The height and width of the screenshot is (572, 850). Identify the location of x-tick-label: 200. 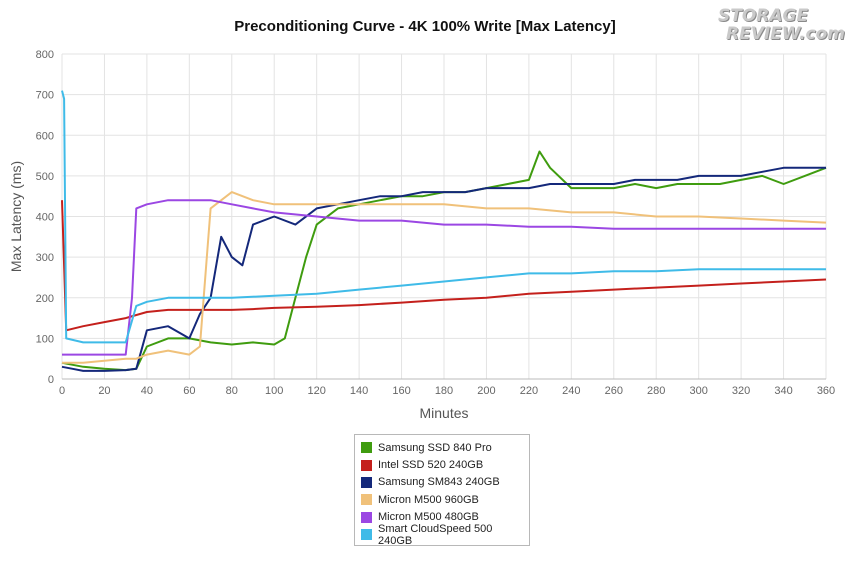
(486, 391).